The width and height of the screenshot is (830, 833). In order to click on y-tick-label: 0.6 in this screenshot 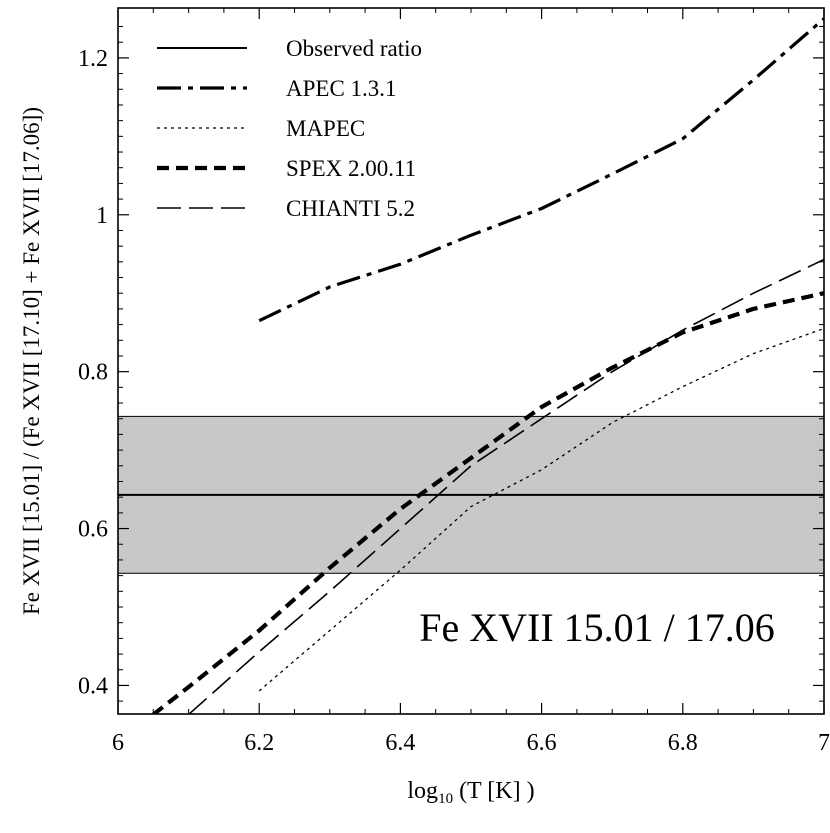, I will do `click(93, 530)`.